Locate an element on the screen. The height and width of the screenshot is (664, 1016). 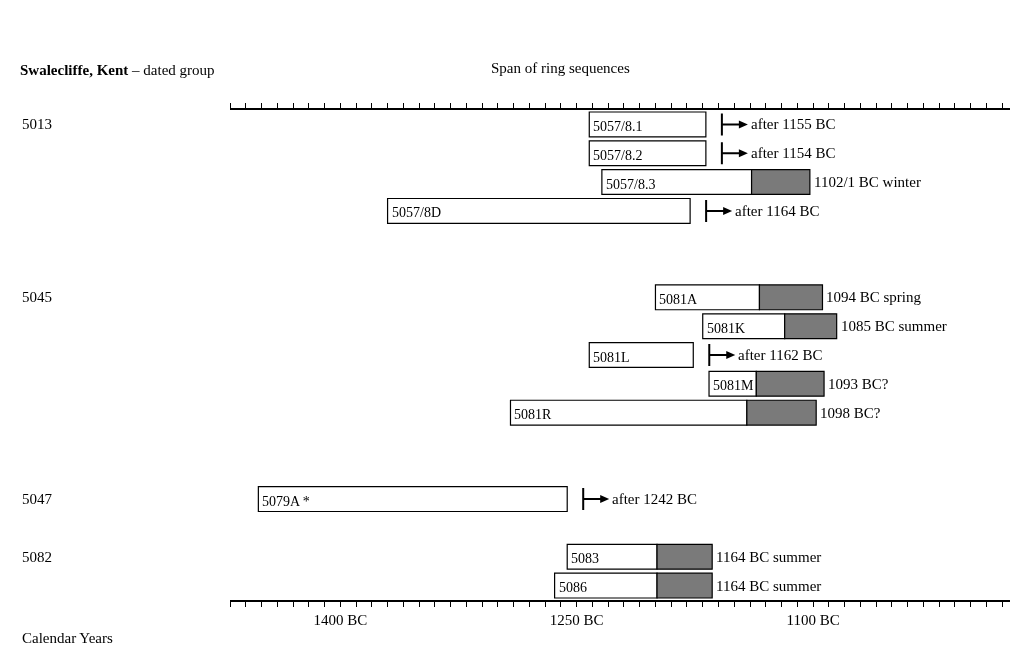
y-tick-label: 5081L is located at coordinates (611, 357).